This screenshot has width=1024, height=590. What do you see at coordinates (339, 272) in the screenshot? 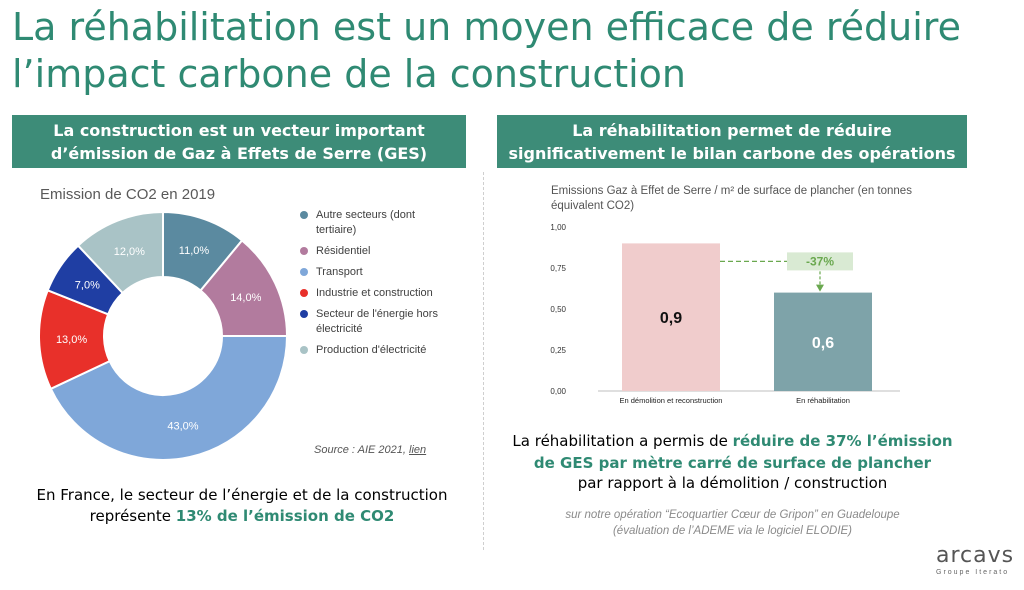
I see `legend-label: Transport` at bounding box center [339, 272].